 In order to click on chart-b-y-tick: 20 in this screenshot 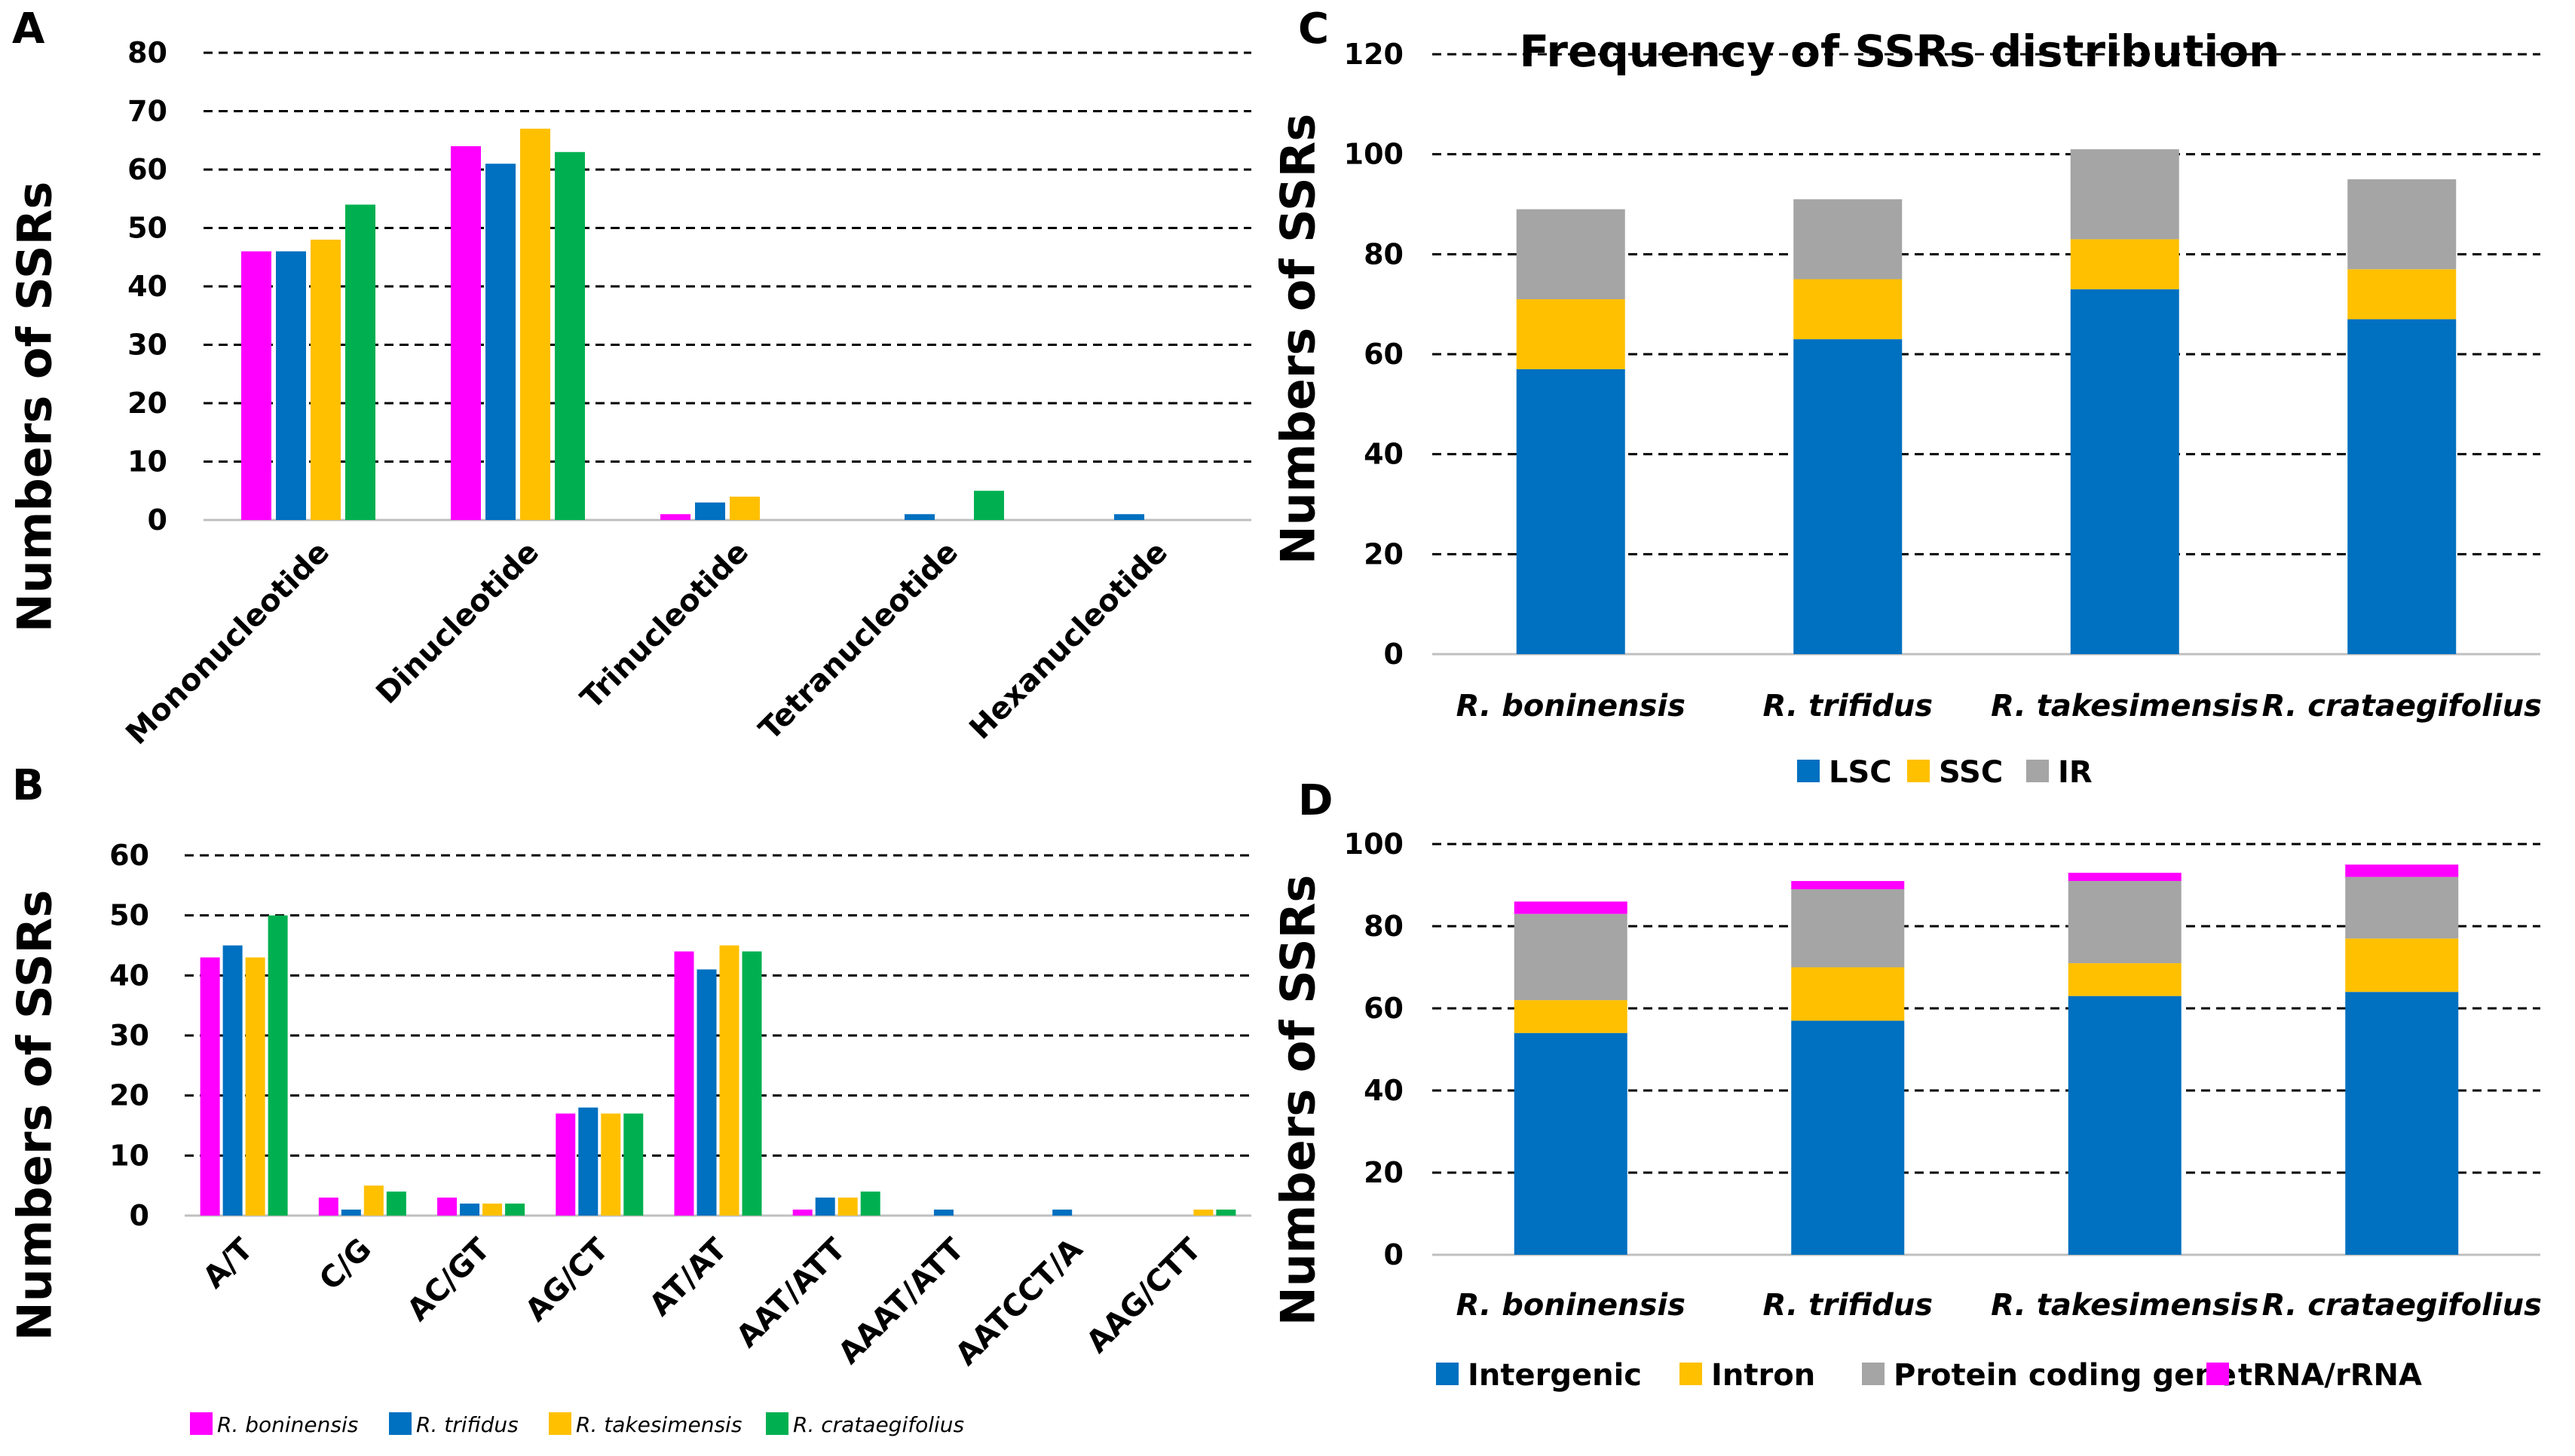, I will do `click(129, 1095)`.